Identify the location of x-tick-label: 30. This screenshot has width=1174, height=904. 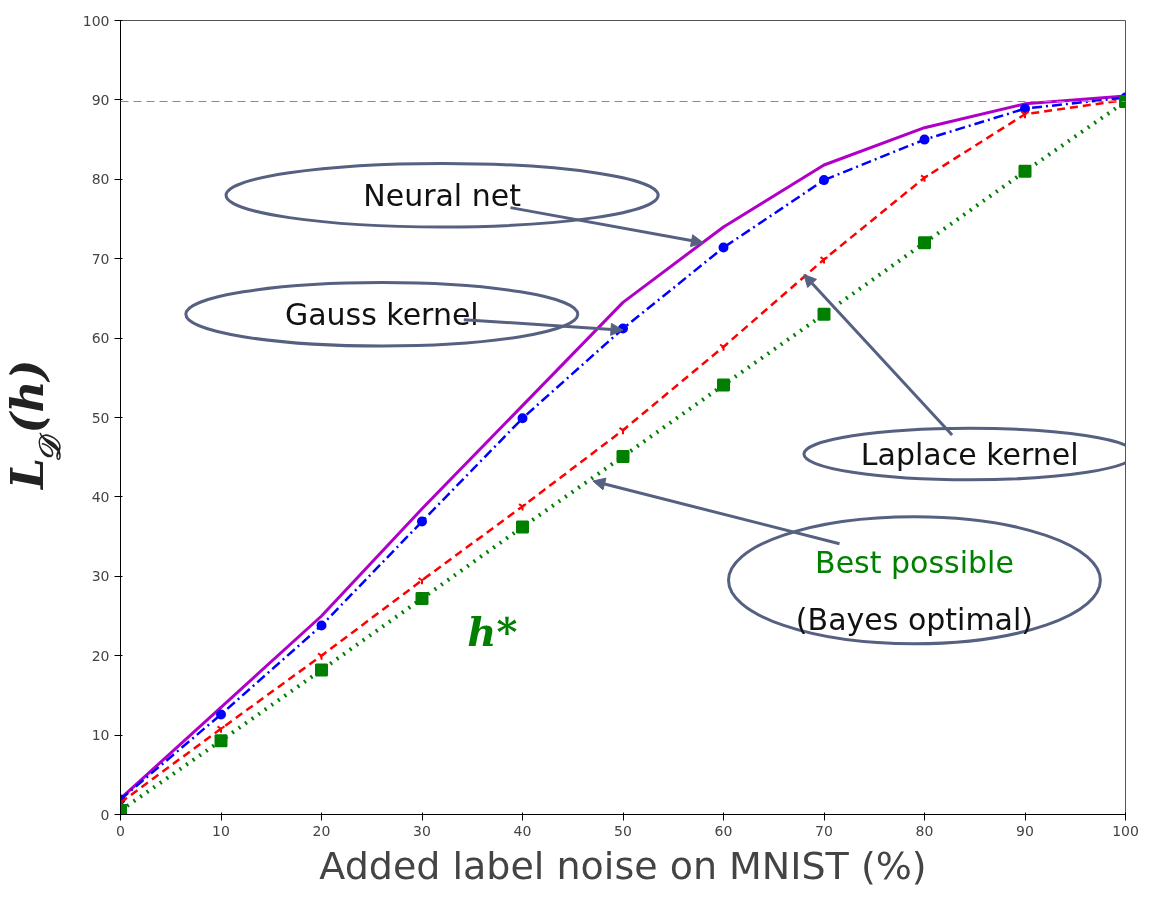
(422, 830).